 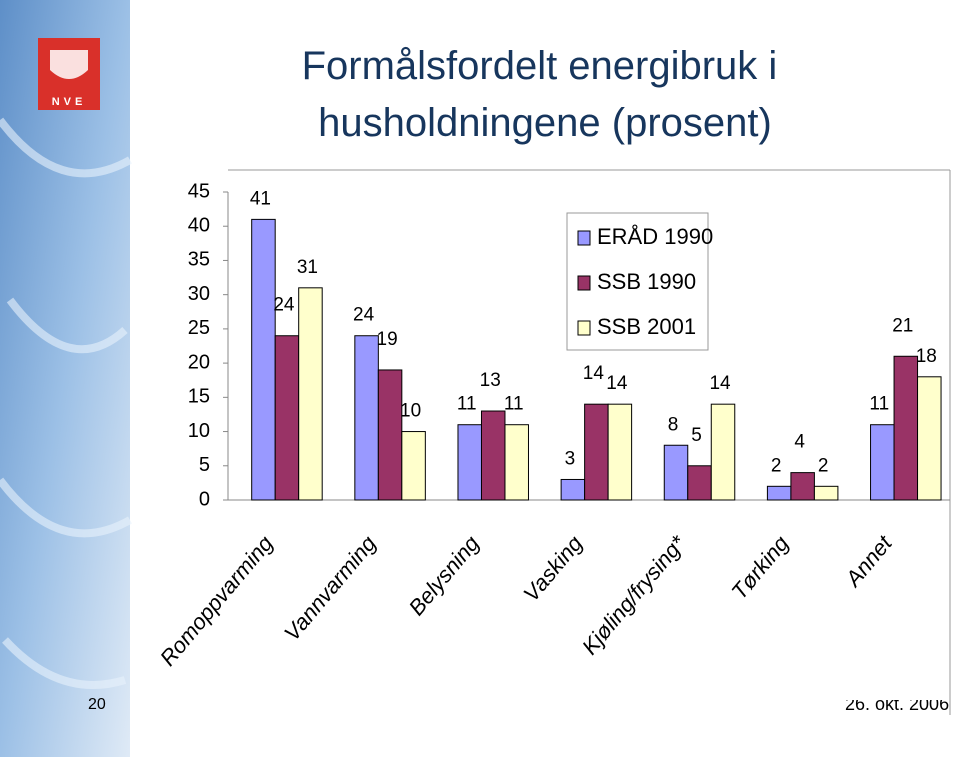 I want to click on y-tick-label: 45, so click(x=199, y=191).